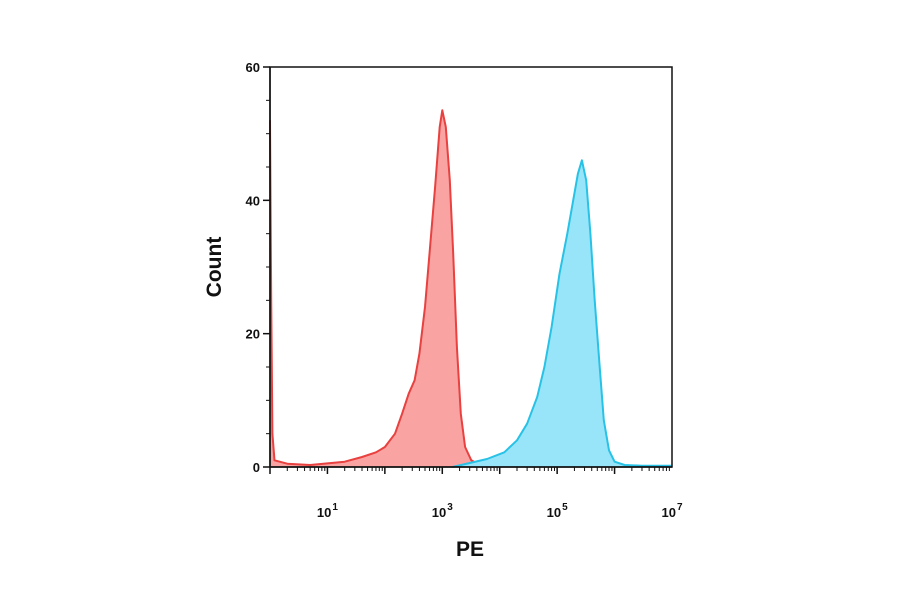 Image resolution: width=900 pixels, height=594 pixels. Describe the element at coordinates (327, 511) in the screenshot. I see `x-tick-label: 10¹` at that location.